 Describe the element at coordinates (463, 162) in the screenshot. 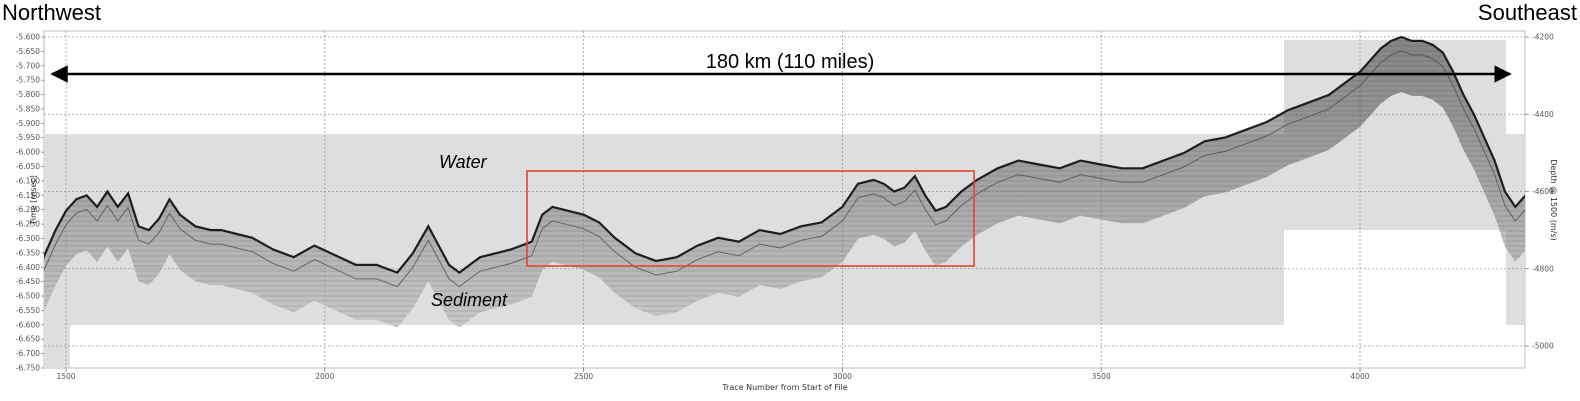

I see `water-label: Water` at that location.